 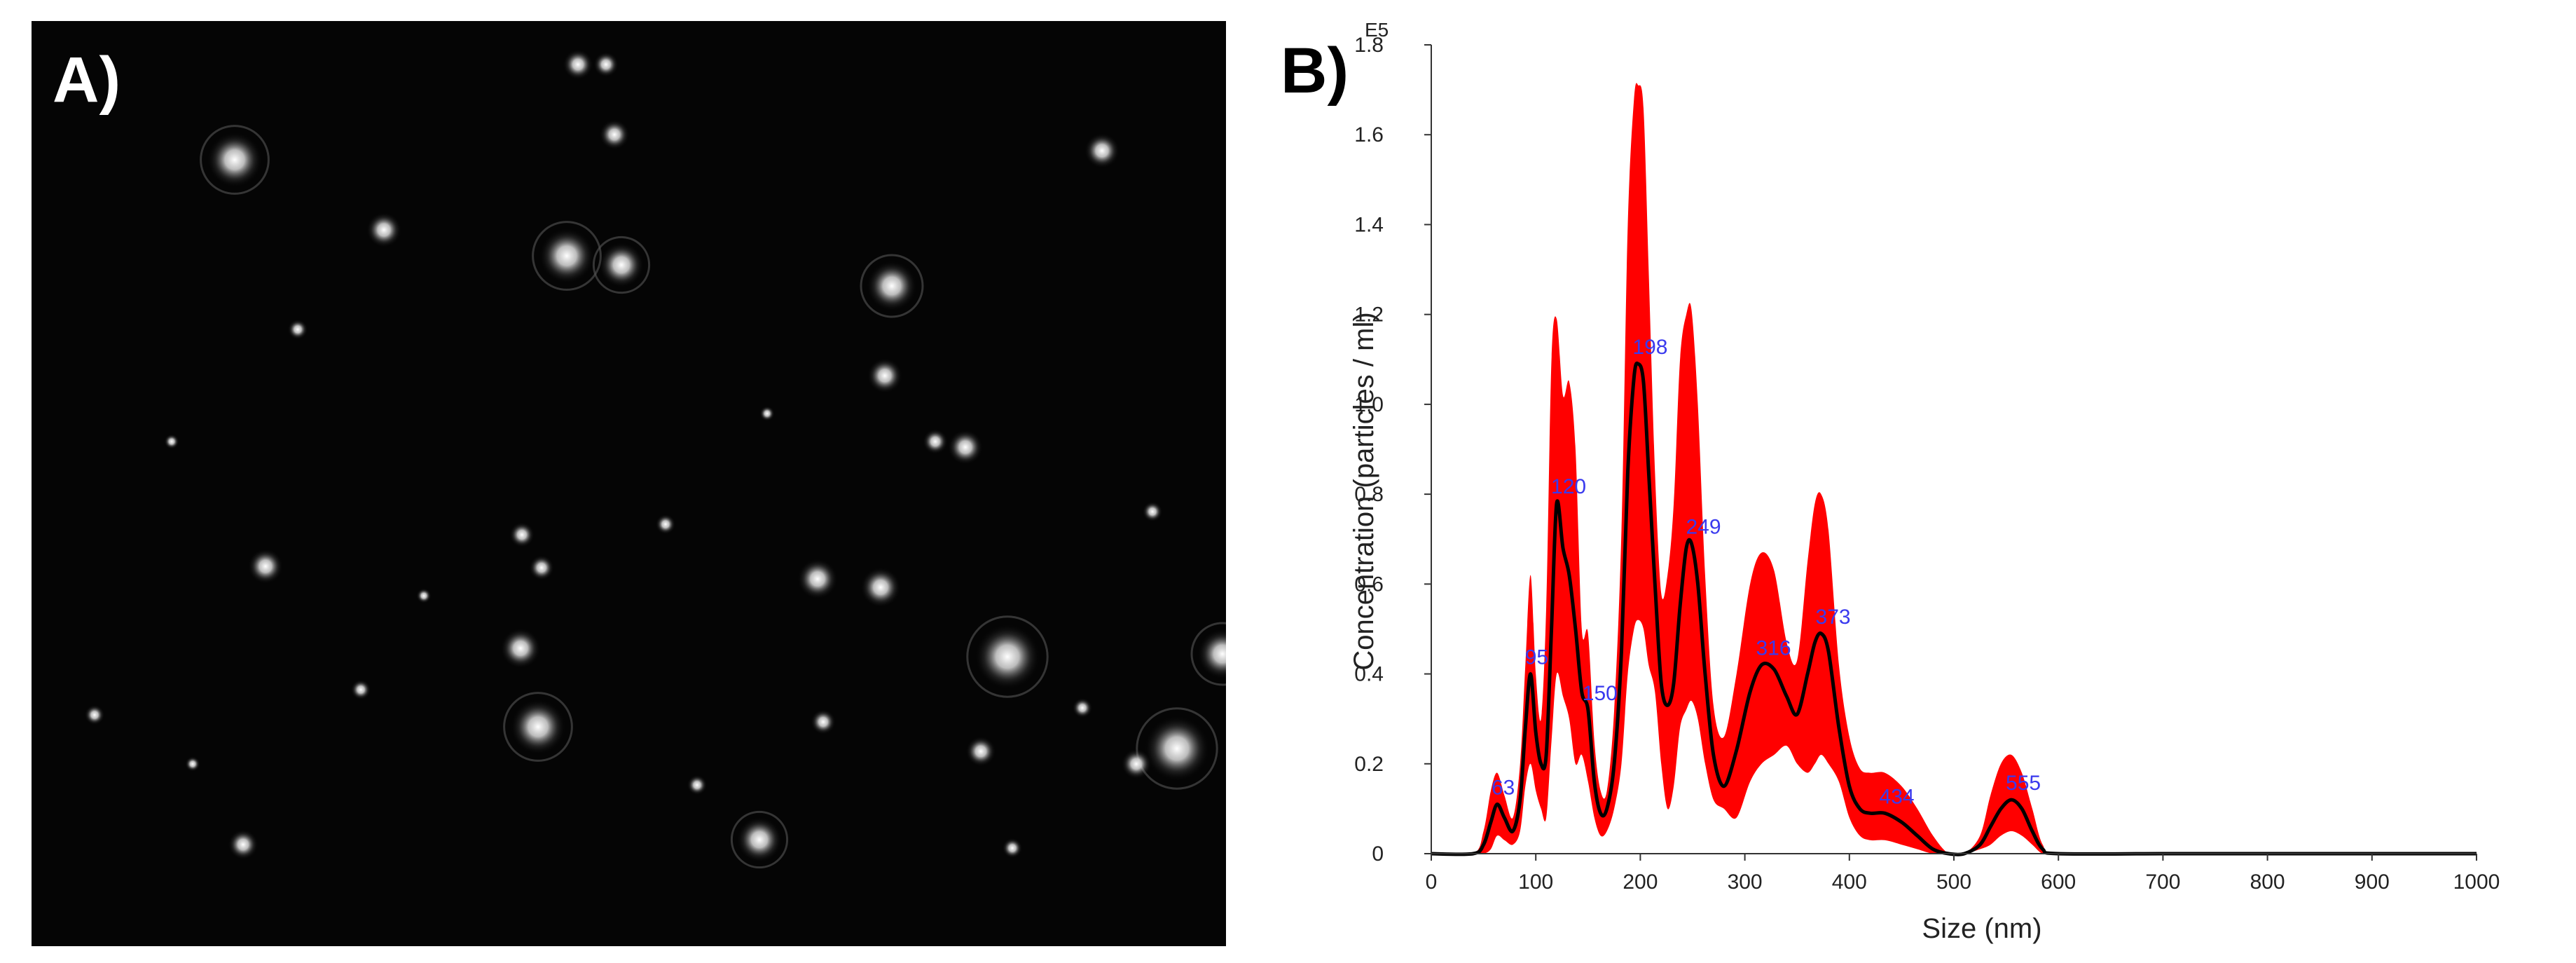 What do you see at coordinates (1378, 854) in the screenshot?
I see `y-tick-label: 0` at bounding box center [1378, 854].